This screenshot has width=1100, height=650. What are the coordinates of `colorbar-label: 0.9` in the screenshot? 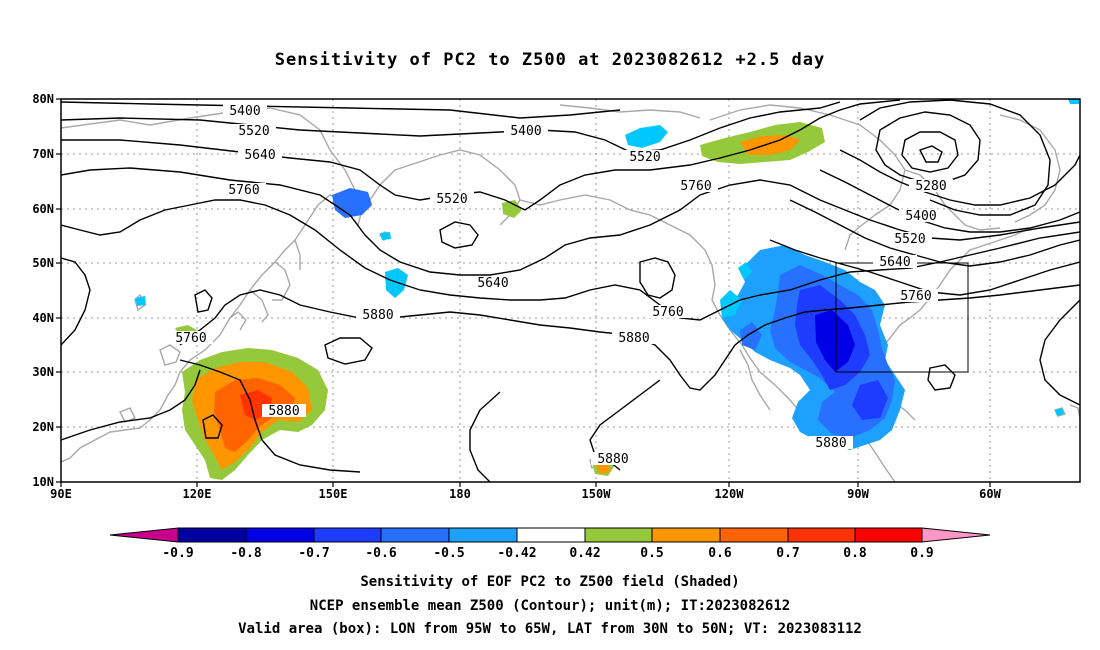 It's located at (922, 553).